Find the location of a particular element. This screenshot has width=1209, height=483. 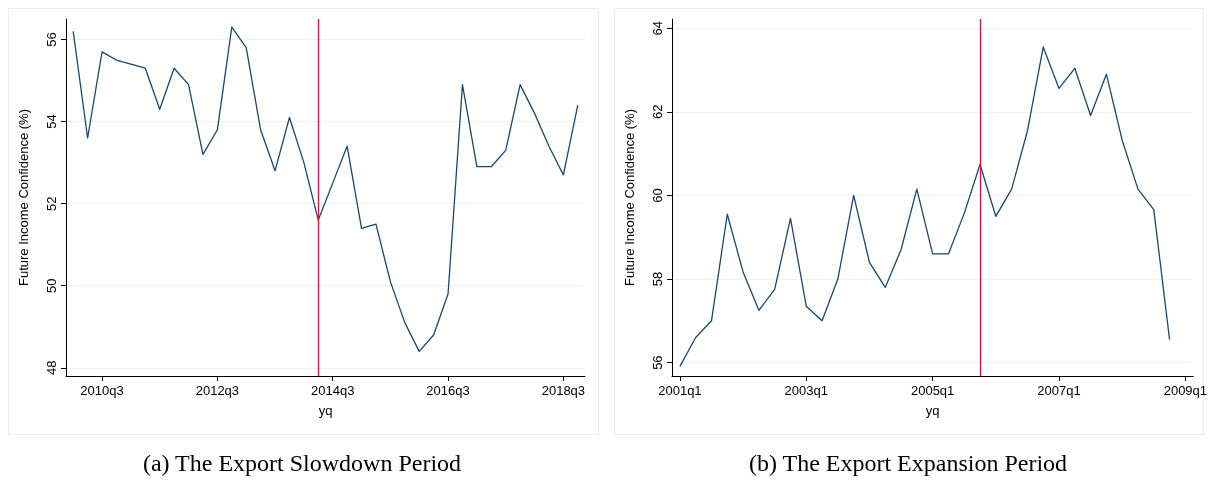

y-tick-label: 48 is located at coordinates (51, 368).